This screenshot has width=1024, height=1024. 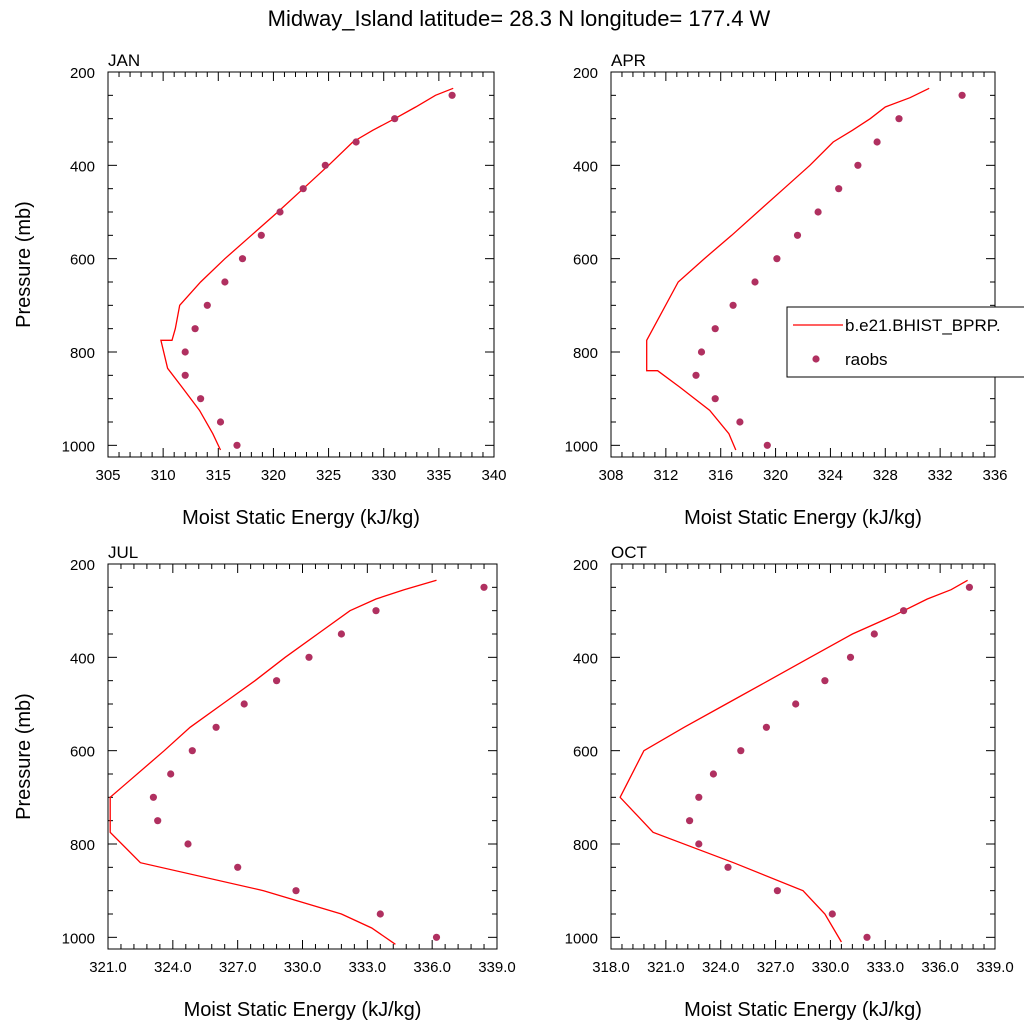 I want to click on x-tick-label: 330.0, so click(x=831, y=967).